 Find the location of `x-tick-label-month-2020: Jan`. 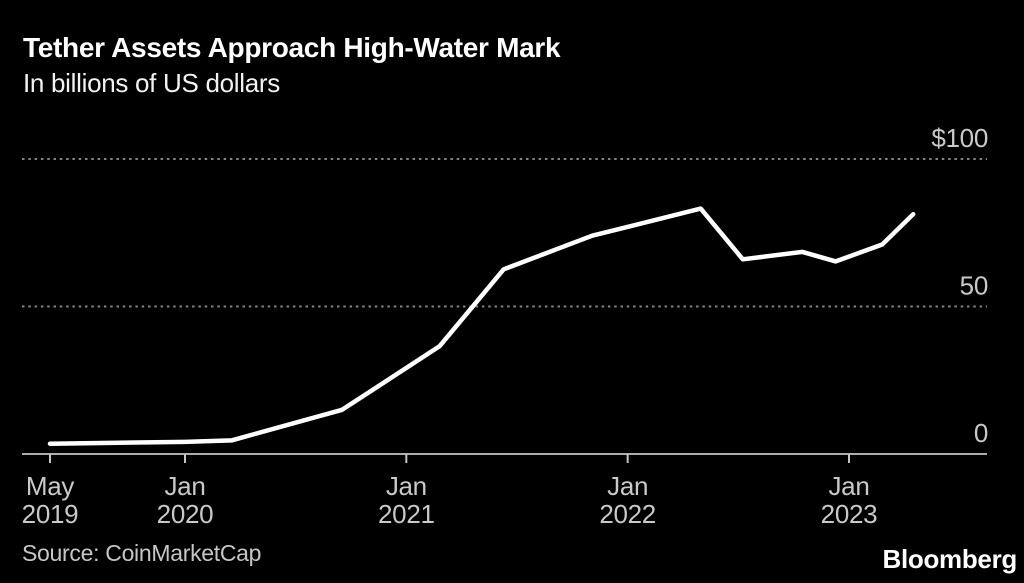

x-tick-label-month-2020: Jan is located at coordinates (184, 486).